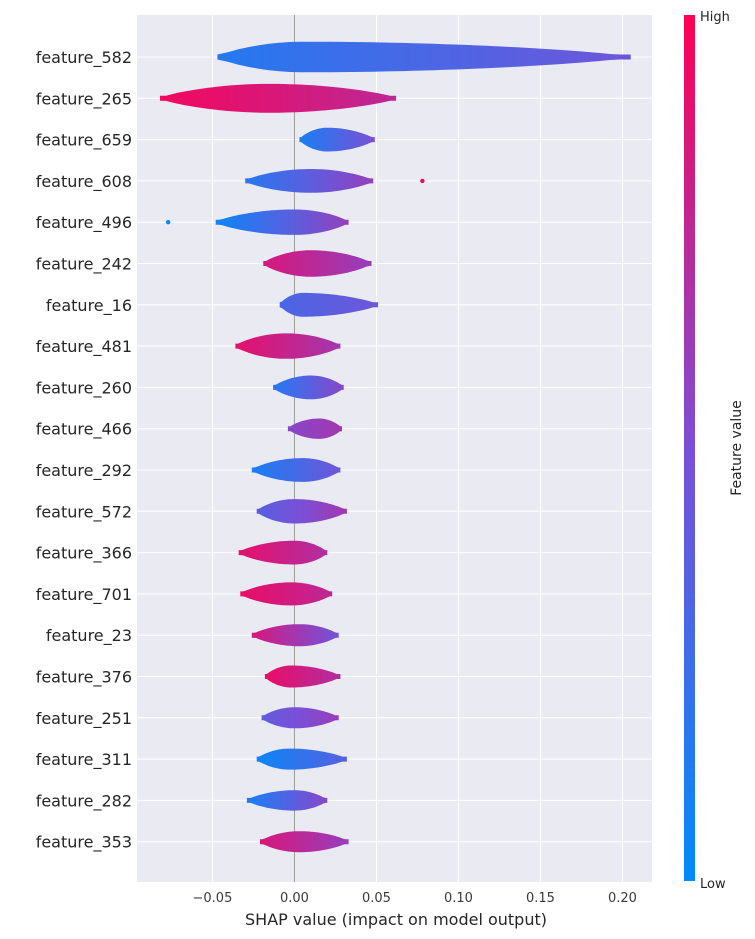 This screenshot has height=939, width=755. Describe the element at coordinates (458, 898) in the screenshot. I see `x-tick-label: 0.10` at that location.